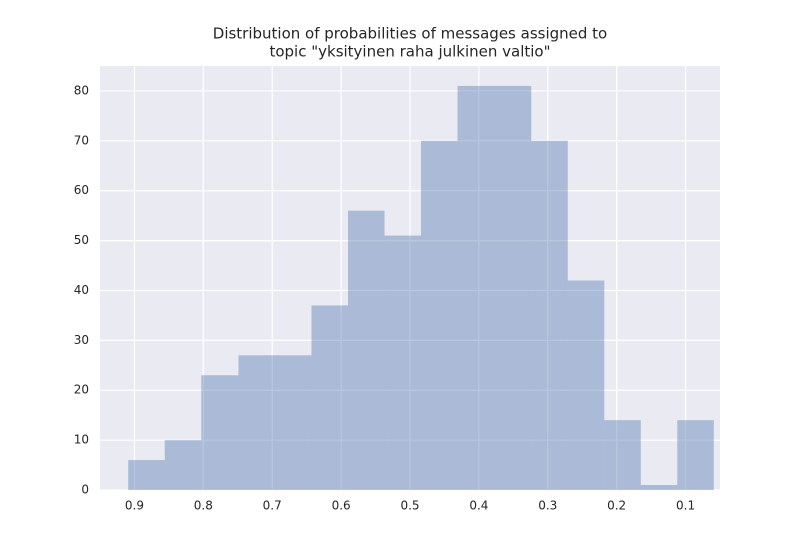 The width and height of the screenshot is (800, 550). What do you see at coordinates (81, 190) in the screenshot?
I see `y-tick-label: 60` at bounding box center [81, 190].